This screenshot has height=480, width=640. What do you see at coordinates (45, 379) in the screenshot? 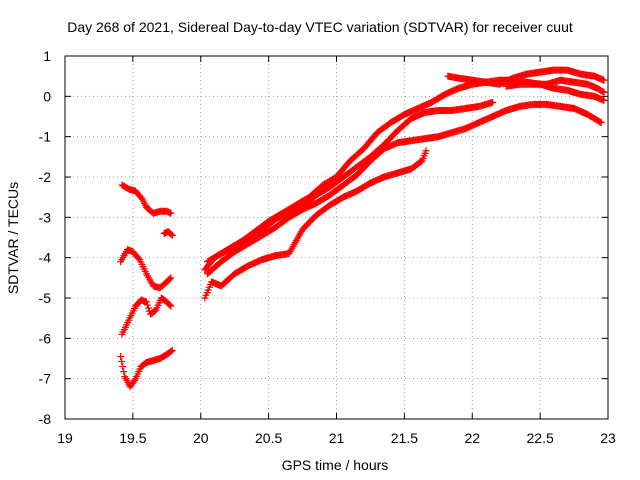
I see `y-tick-label: -7` at bounding box center [45, 379].